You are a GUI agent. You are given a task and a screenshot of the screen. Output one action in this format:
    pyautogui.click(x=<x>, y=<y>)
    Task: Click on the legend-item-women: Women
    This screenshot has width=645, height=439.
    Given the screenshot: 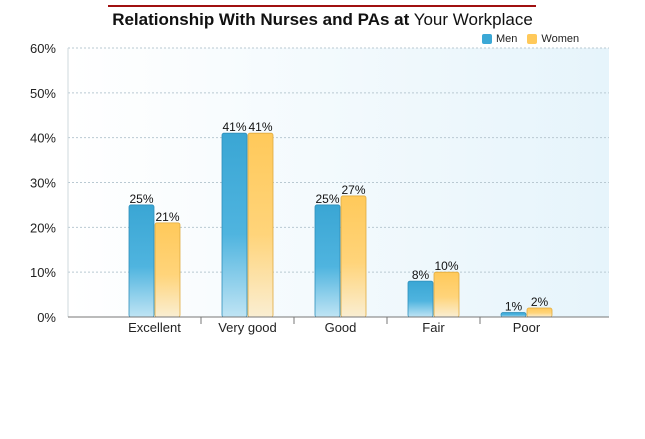 What is the action you would take?
    pyautogui.click(x=553, y=39)
    